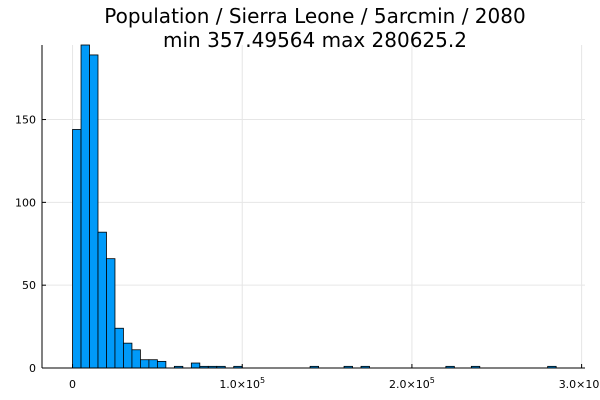  What do you see at coordinates (315, 40) in the screenshot?
I see `chart-title-line-2: min 357.49564 max 280625.2` at bounding box center [315, 40].